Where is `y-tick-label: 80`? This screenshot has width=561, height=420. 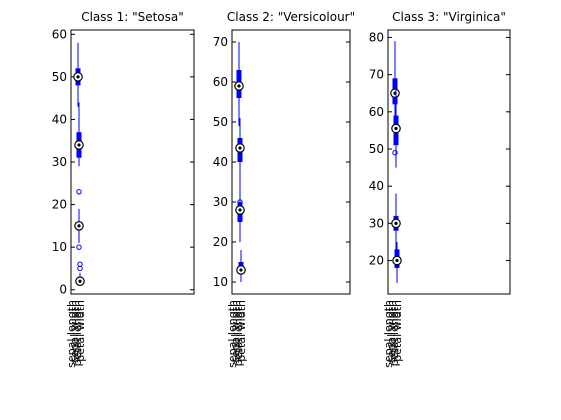
y-tick-label: 80 is located at coordinates (376, 37).